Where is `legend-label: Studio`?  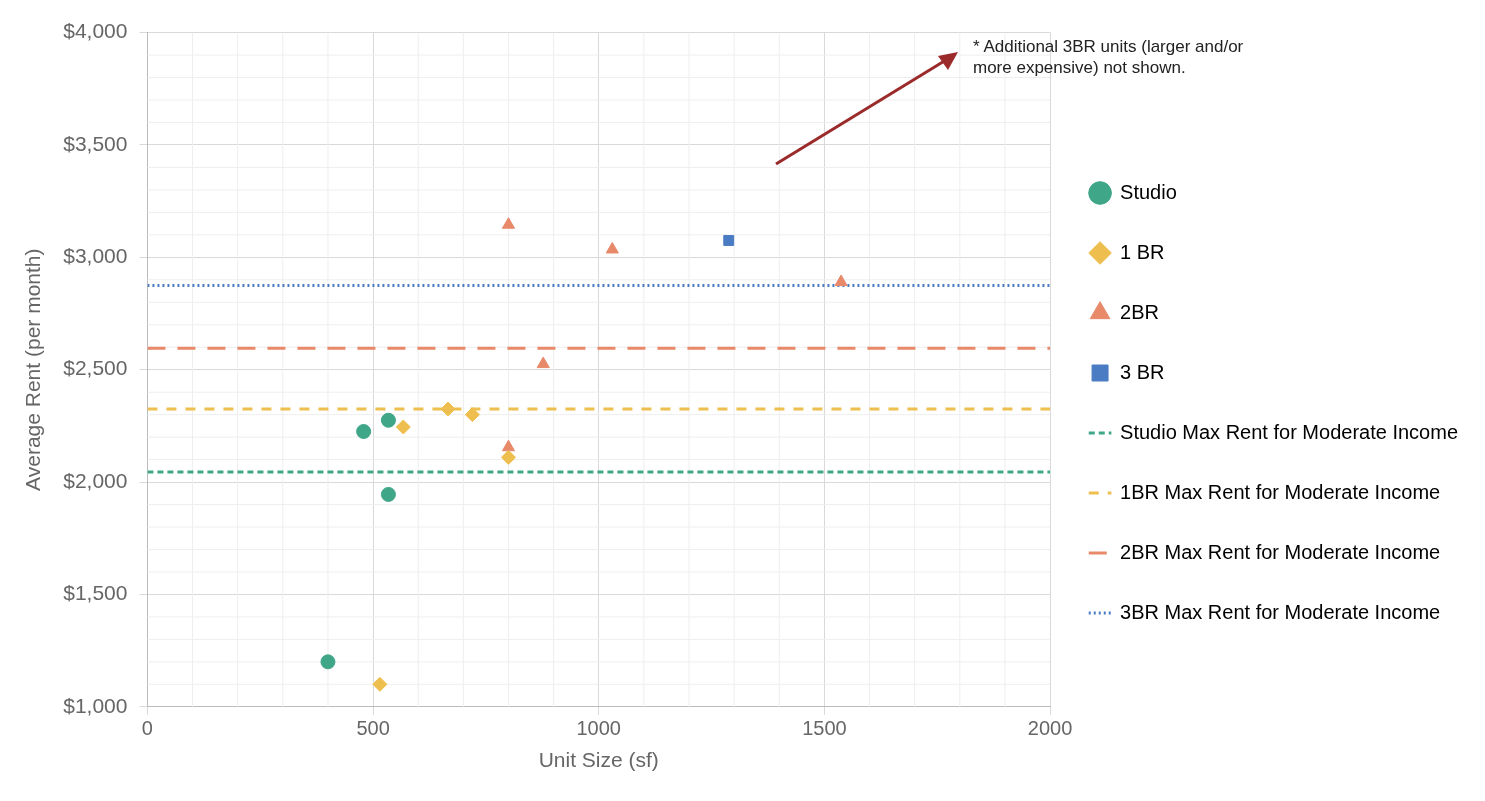 legend-label: Studio is located at coordinates (1148, 191).